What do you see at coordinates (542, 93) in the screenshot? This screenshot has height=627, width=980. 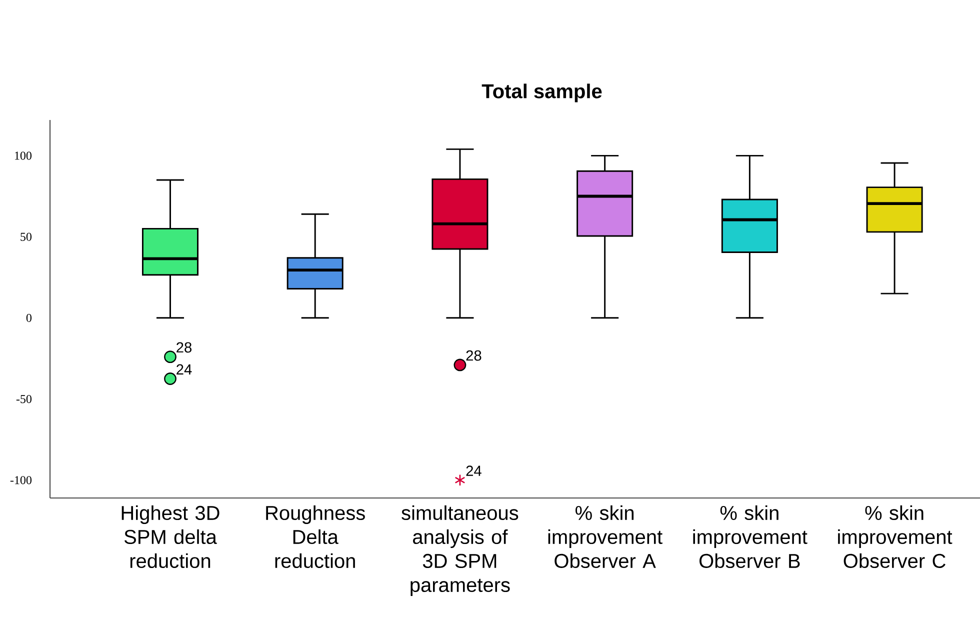 I see `chart-title: Total sample` at bounding box center [542, 93].